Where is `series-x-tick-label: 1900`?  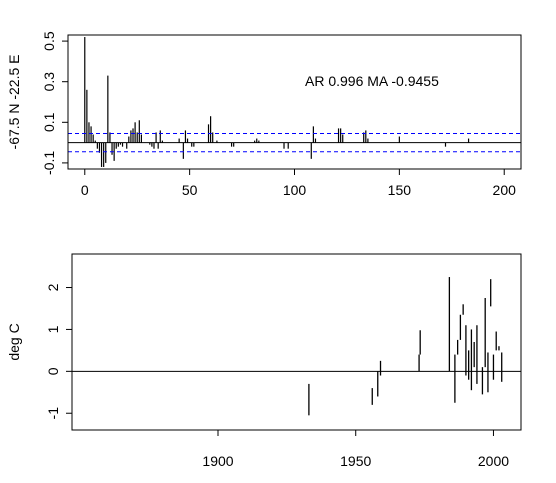 series-x-tick-label: 1900 is located at coordinates (217, 461).